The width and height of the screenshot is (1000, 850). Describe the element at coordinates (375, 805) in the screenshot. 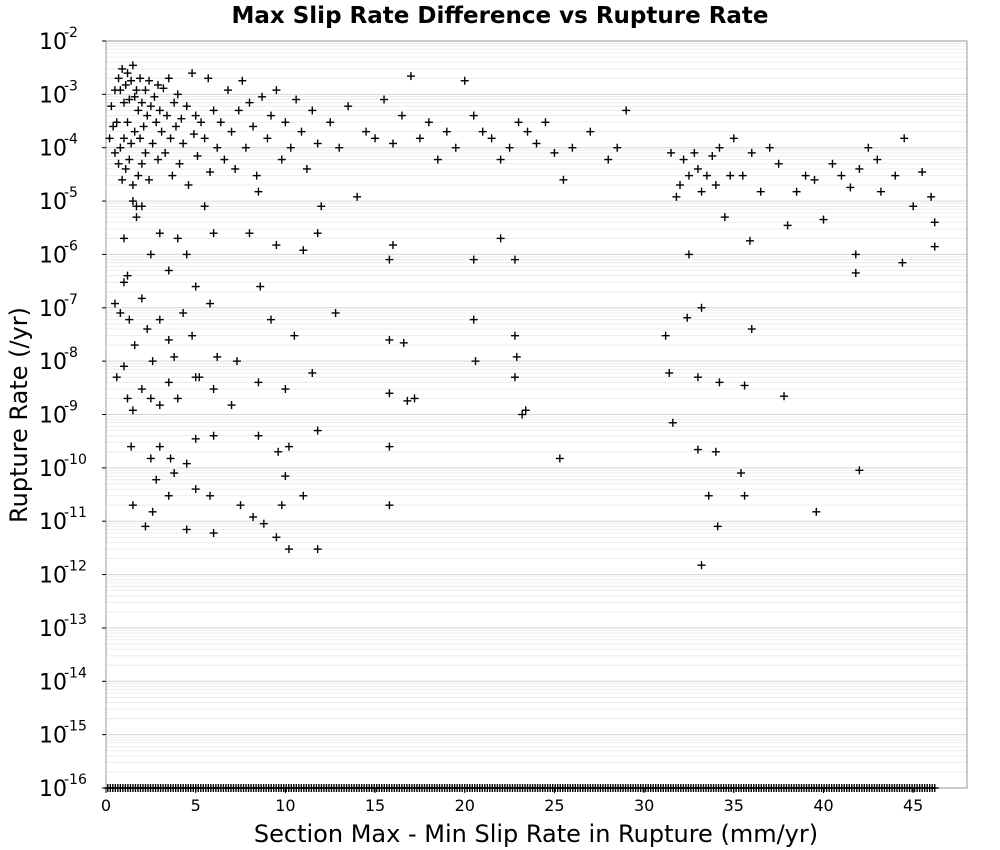

I see `x-tick-label: 15` at that location.